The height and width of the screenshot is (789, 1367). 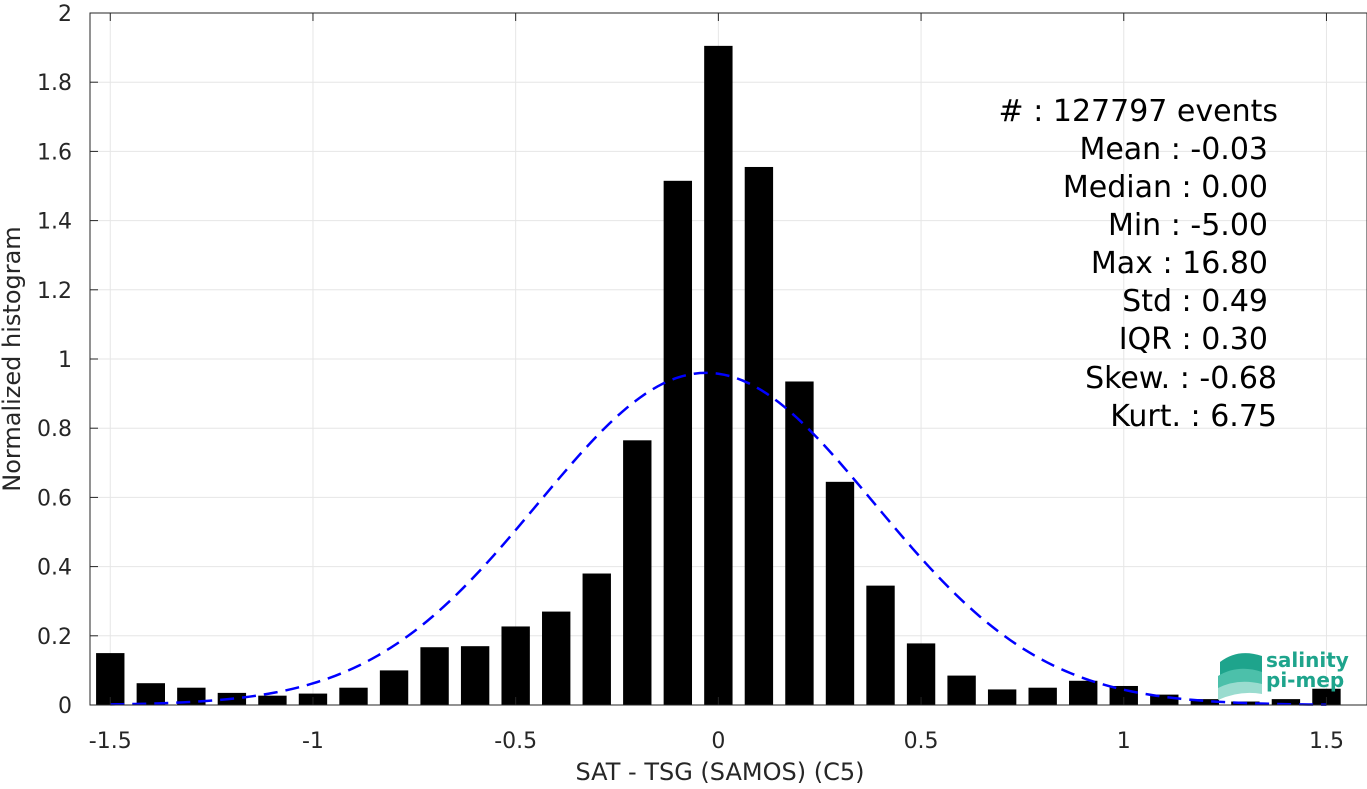 I want to click on stats-min: Min : -5.00, so click(x=1188, y=225).